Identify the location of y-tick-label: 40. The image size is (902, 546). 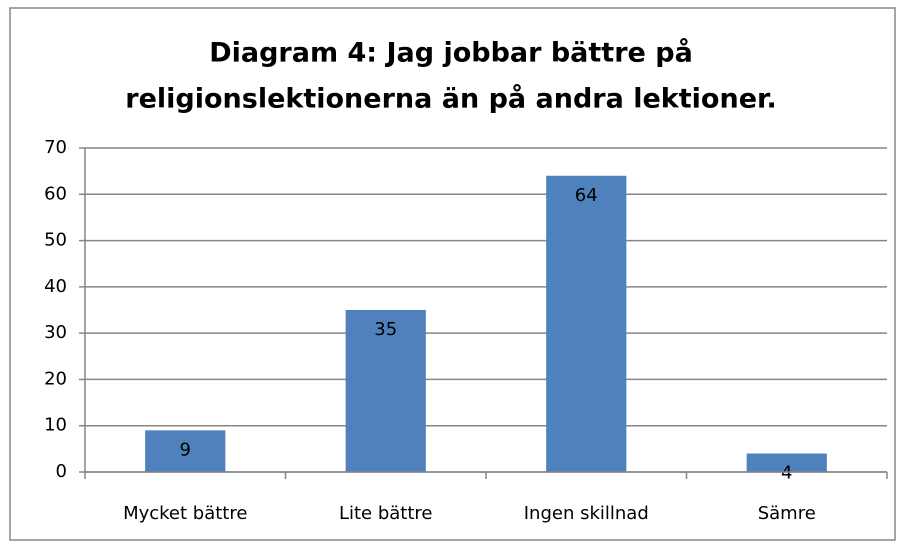
(55, 286).